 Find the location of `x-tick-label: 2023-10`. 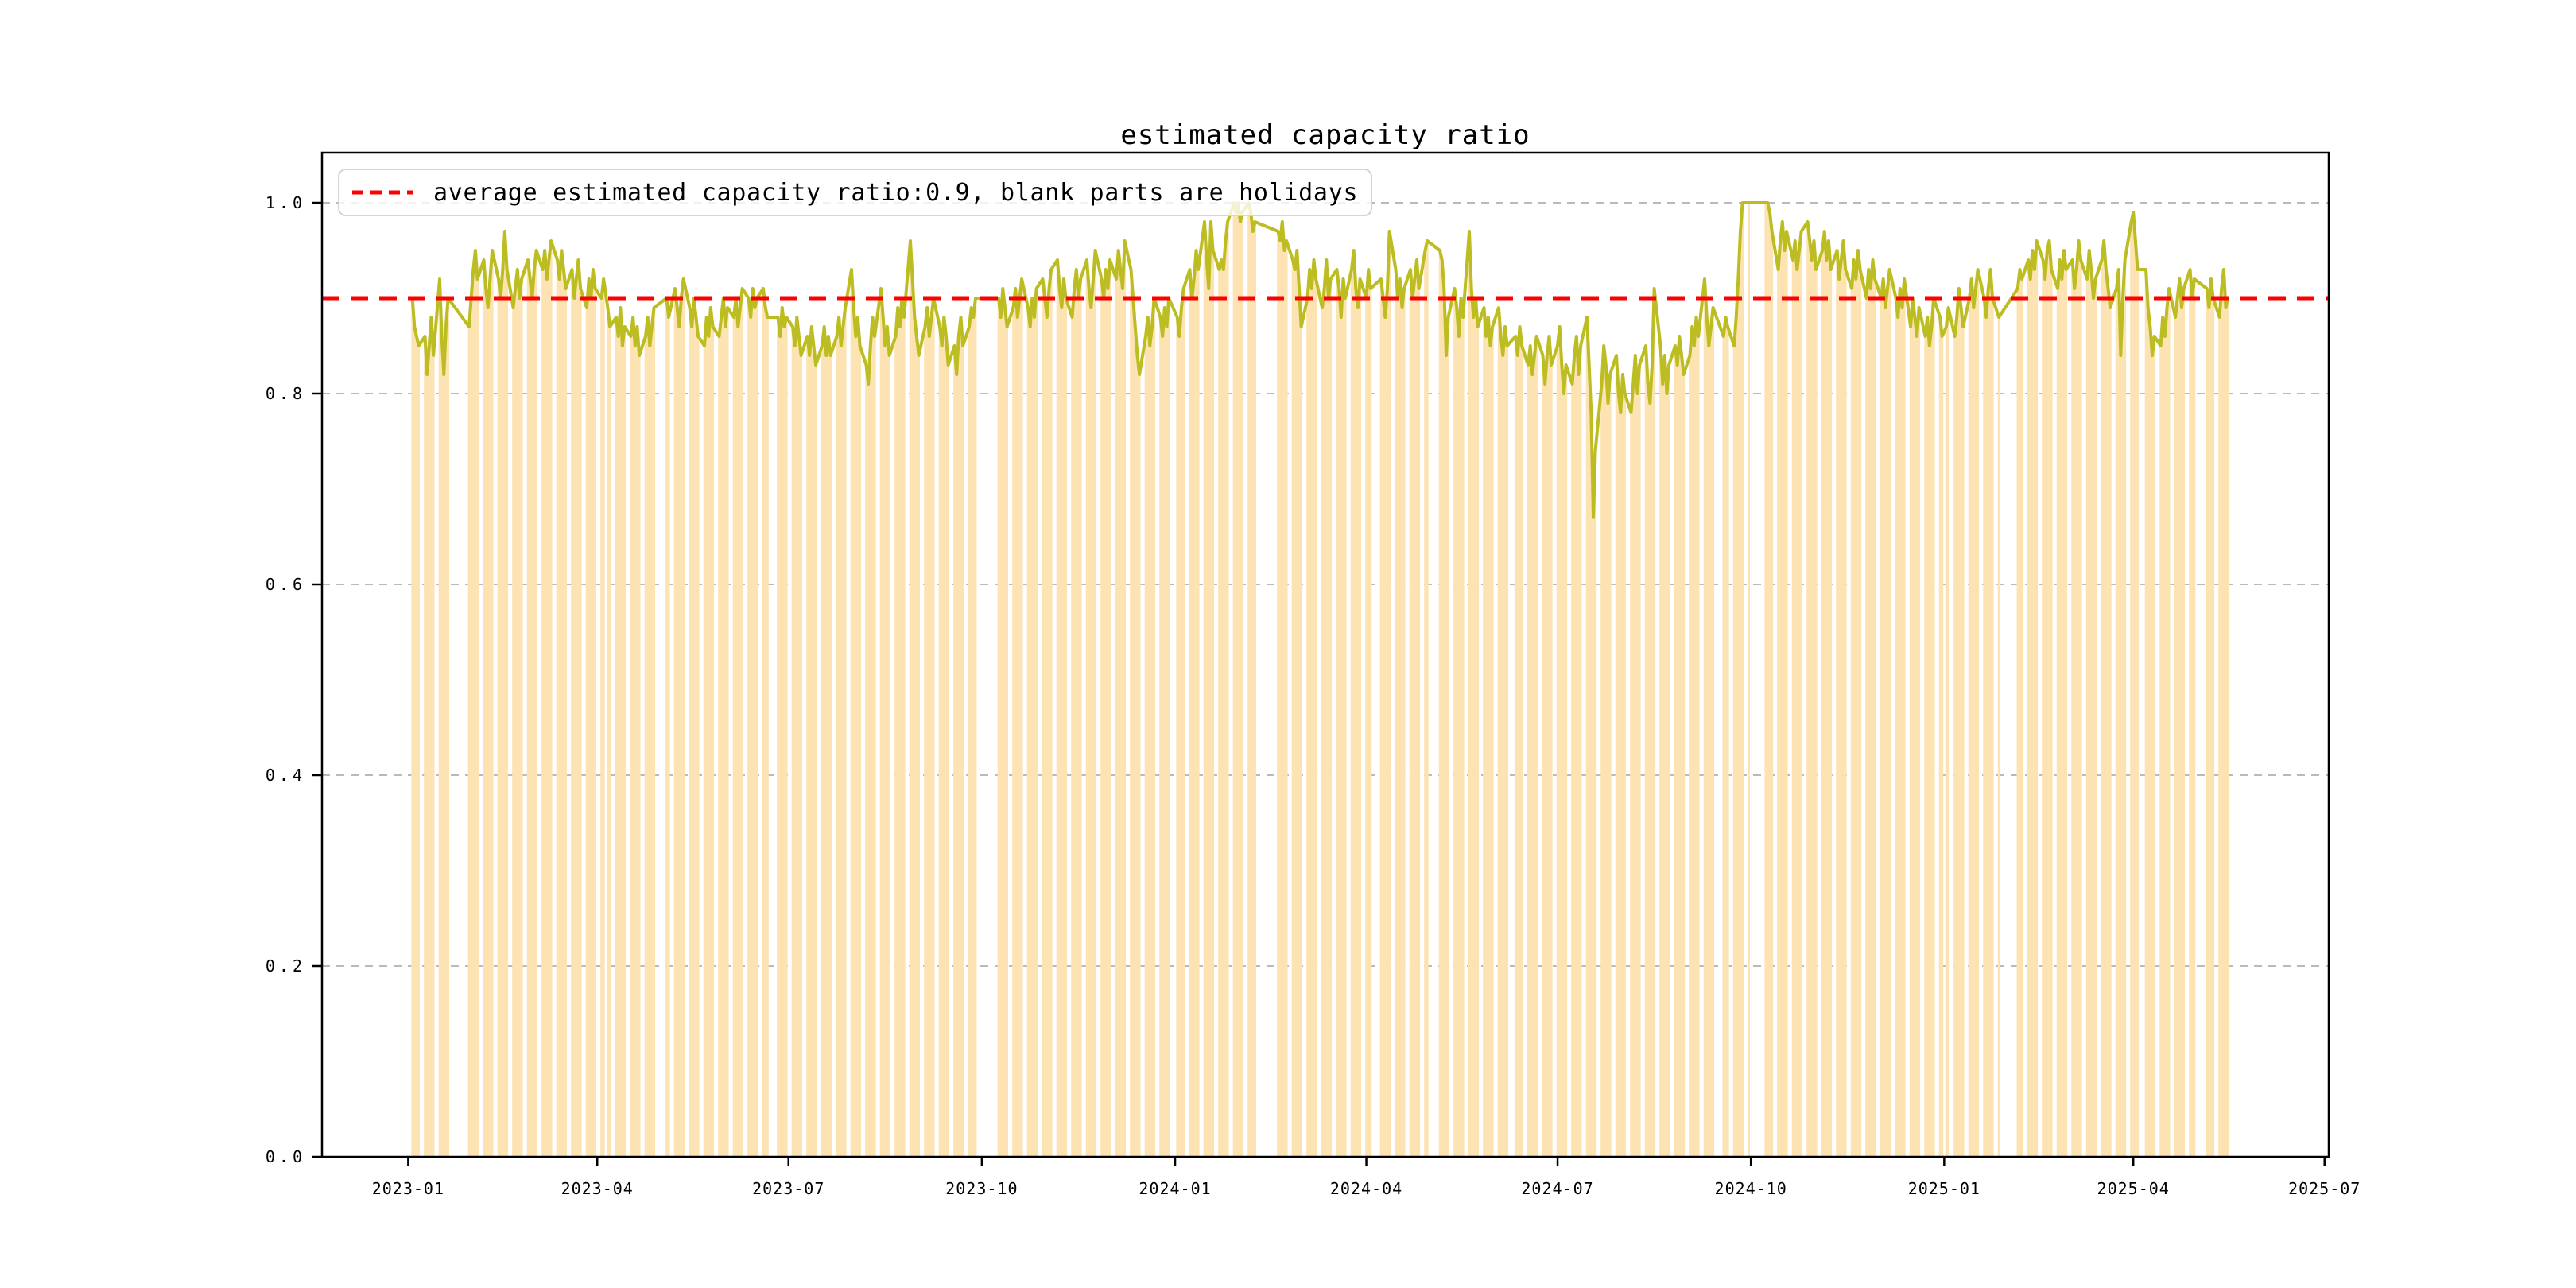

x-tick-label: 2023-10 is located at coordinates (982, 1188).